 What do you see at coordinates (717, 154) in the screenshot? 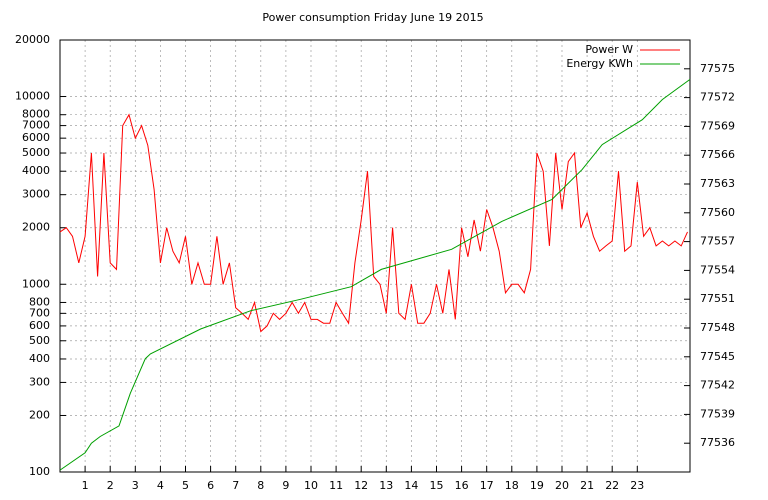
I see `y2-tick-label: 77566` at bounding box center [717, 154].